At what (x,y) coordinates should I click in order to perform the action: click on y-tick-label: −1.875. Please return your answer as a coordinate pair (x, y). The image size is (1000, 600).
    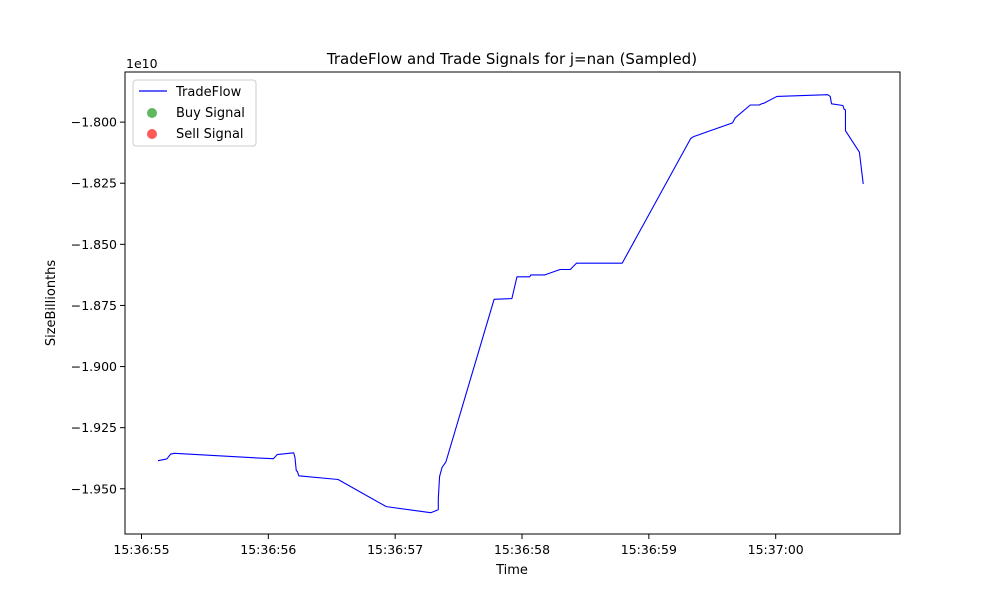
    Looking at the image, I should click on (94, 305).